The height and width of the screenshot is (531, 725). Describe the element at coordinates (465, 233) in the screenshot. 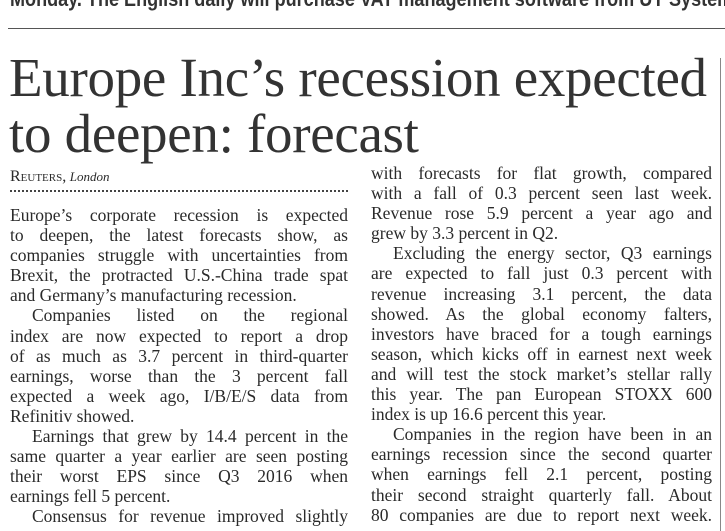

I see `text-line: grew by 3.3 percent in Q2.` at that location.